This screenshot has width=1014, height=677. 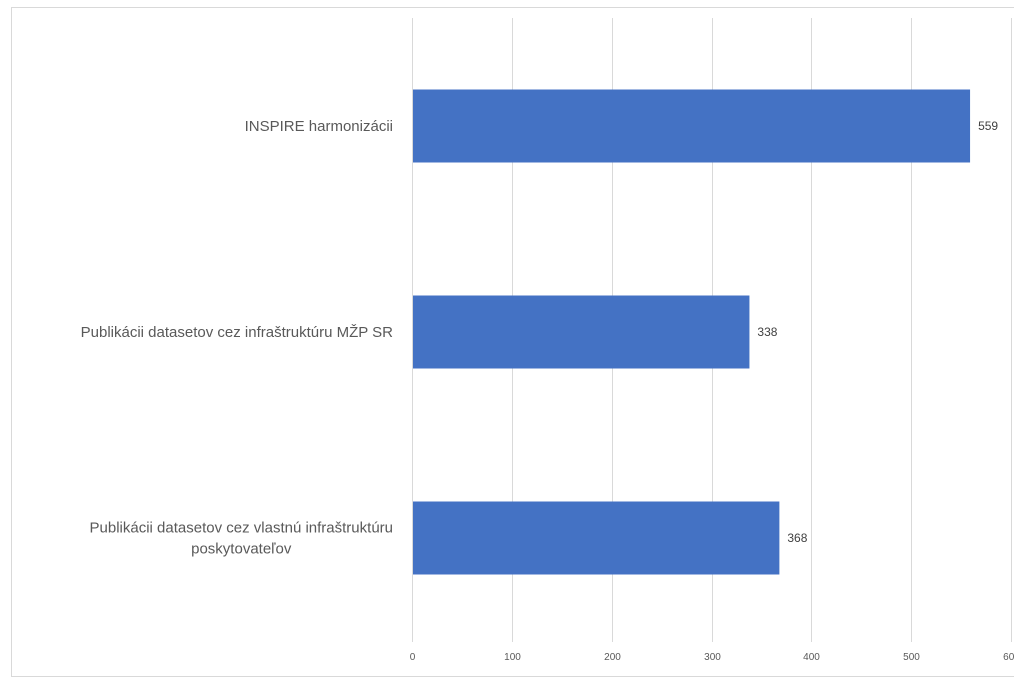 What do you see at coordinates (767, 332) in the screenshot?
I see `data-label: 338` at bounding box center [767, 332].